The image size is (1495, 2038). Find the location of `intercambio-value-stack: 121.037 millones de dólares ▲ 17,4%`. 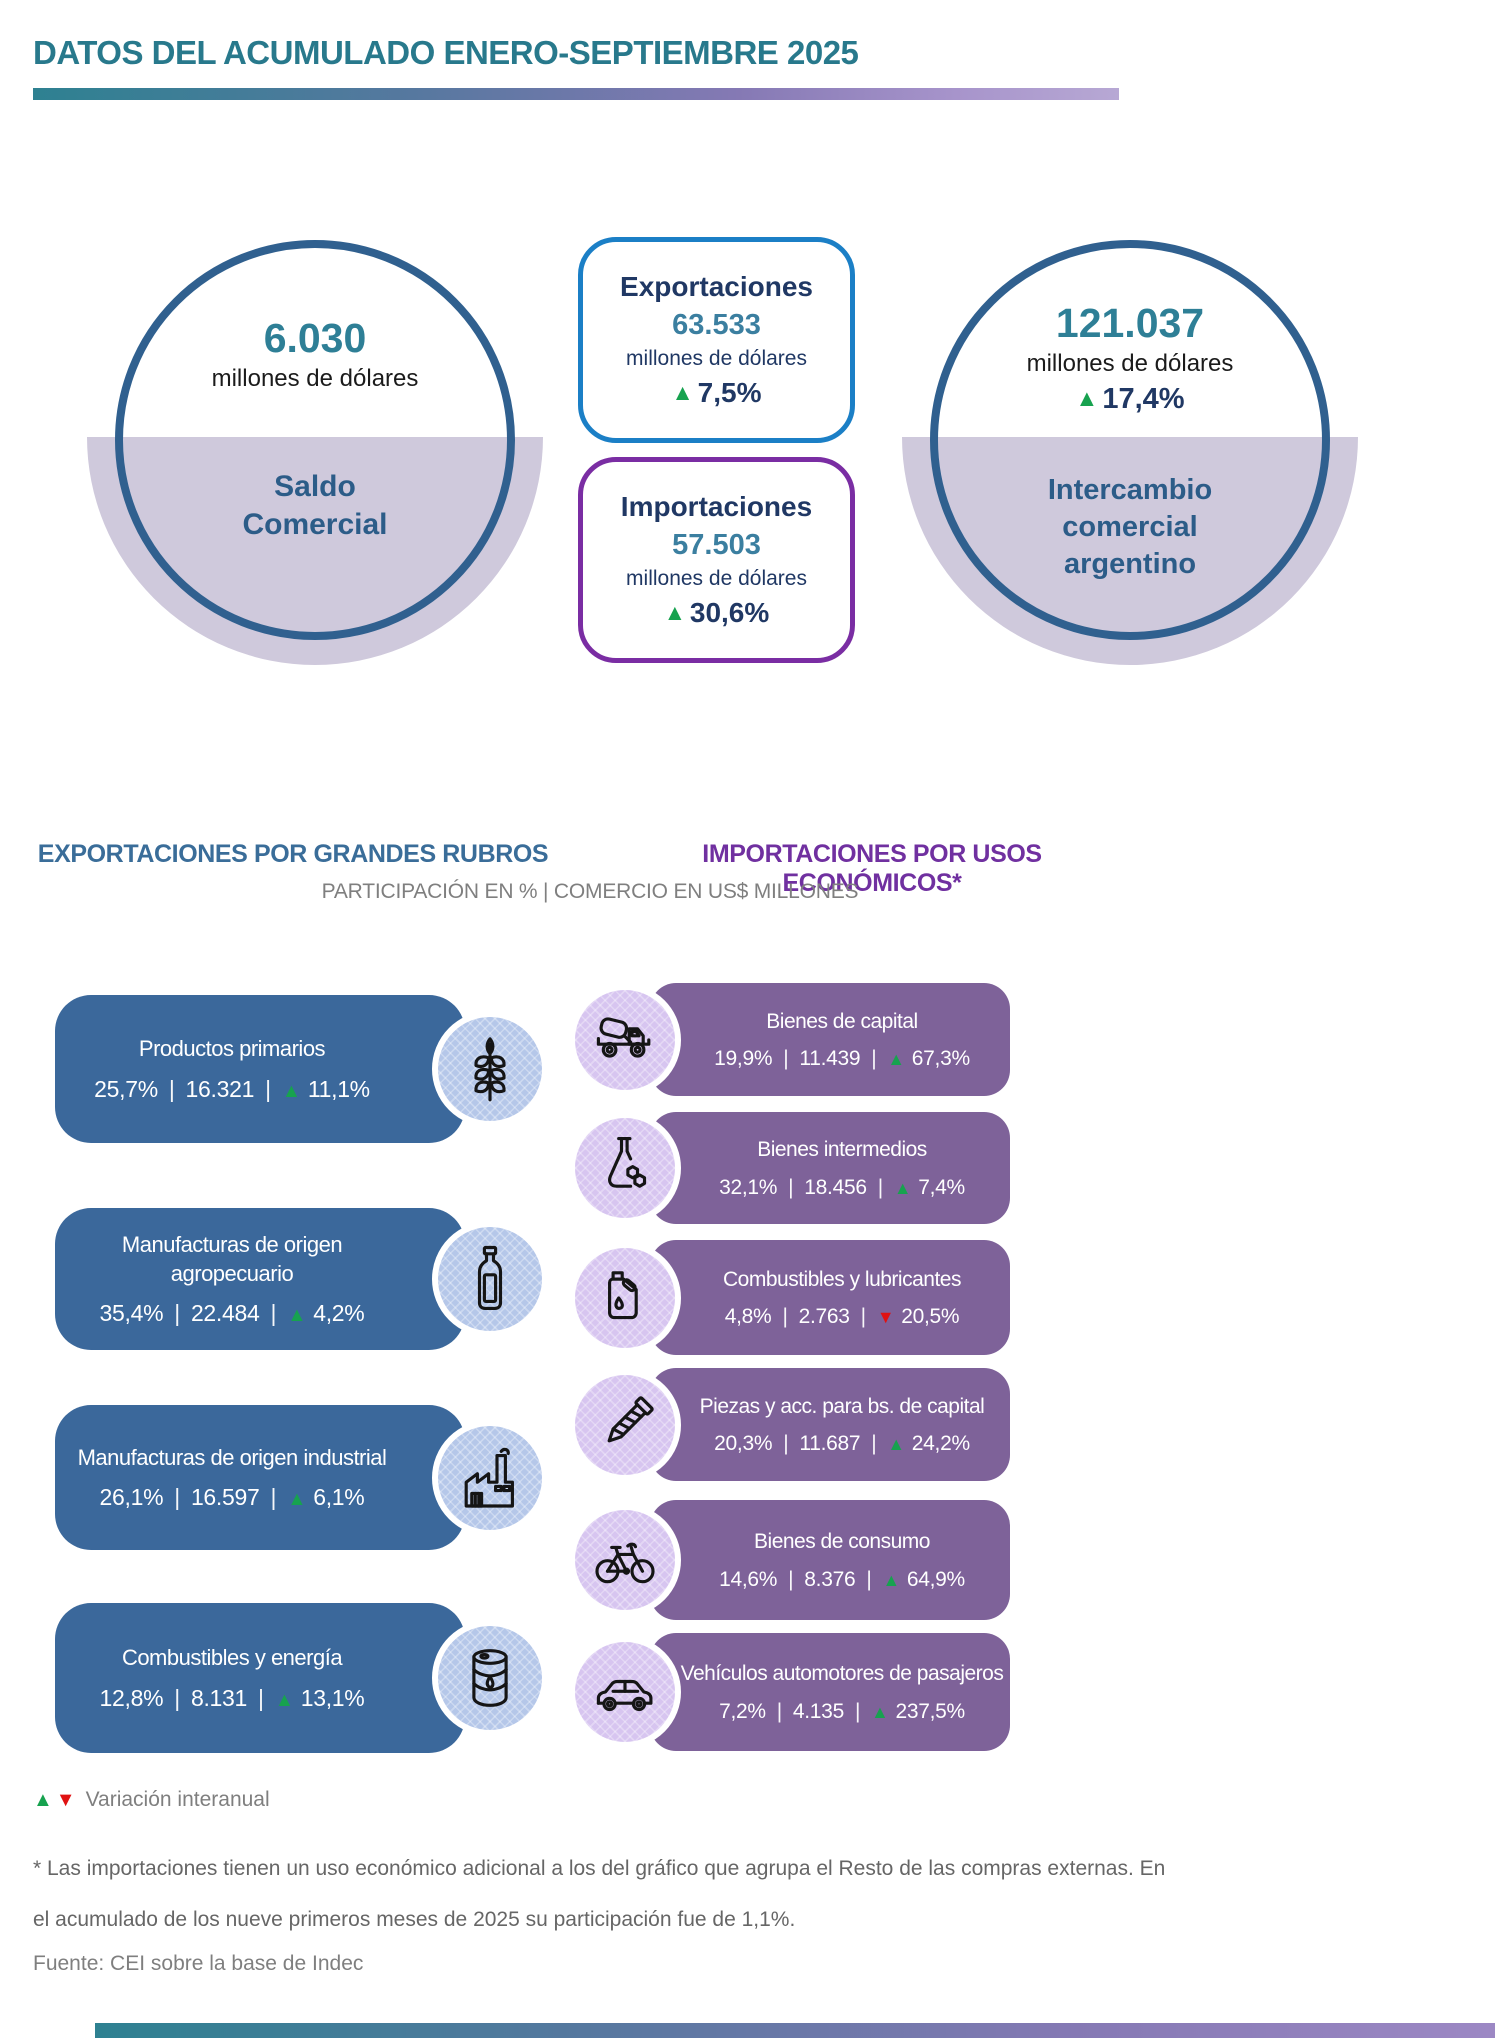

intercambio-value-stack: 121.037 millones de dólares ▲ 17,4% is located at coordinates (1130, 359).